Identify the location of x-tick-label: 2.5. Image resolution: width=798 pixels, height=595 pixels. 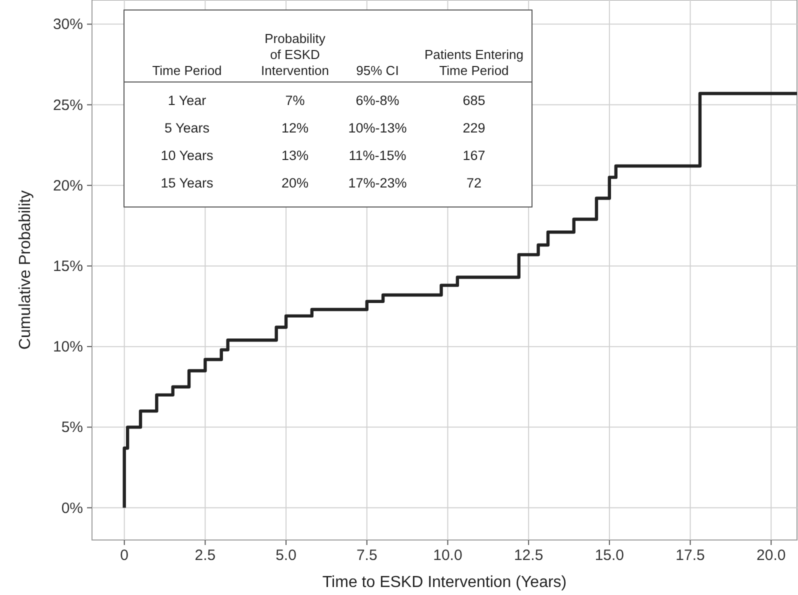
(205, 555).